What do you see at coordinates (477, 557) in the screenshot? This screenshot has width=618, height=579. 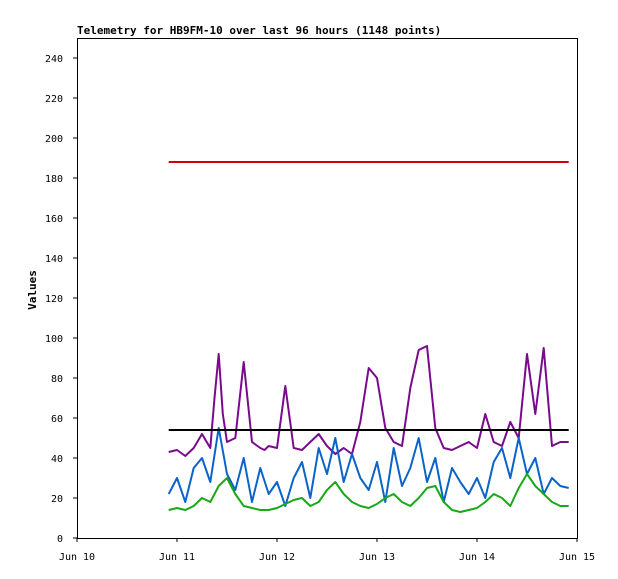 I see `x-tick-label: Jun 14` at bounding box center [477, 557].